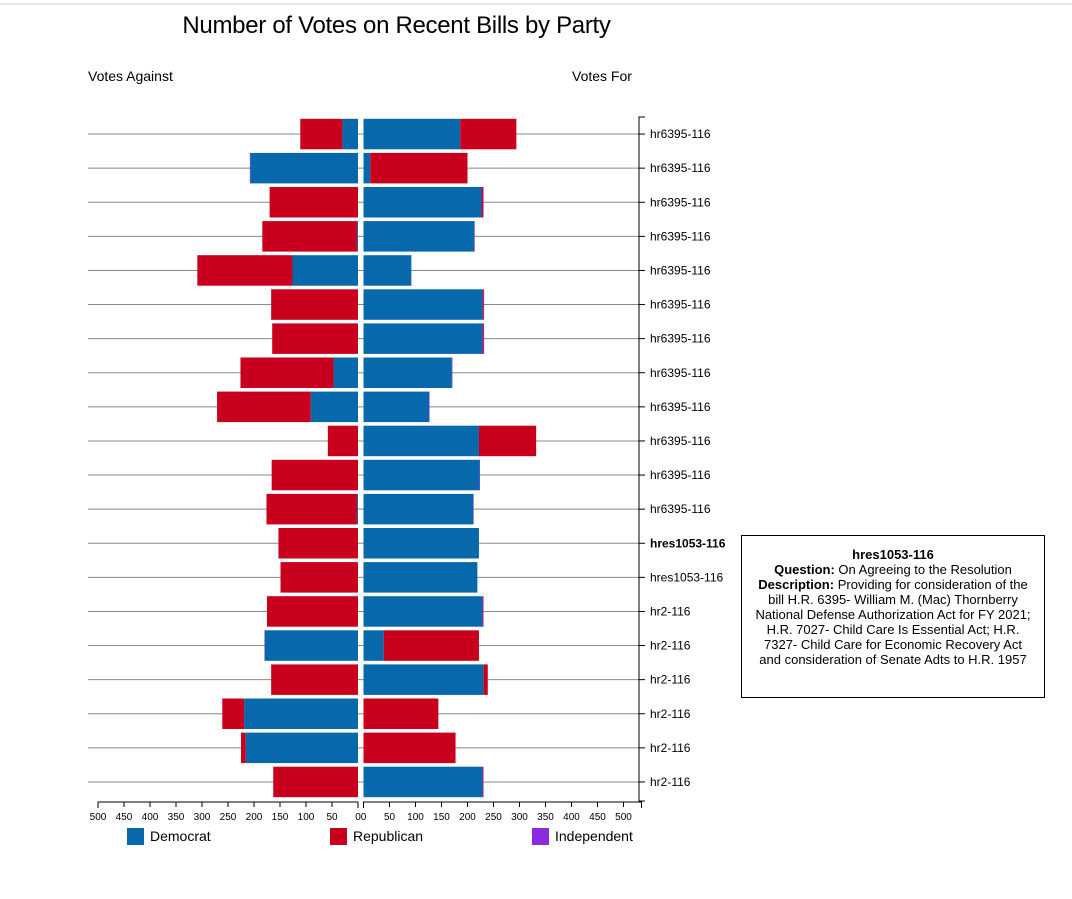 Image resolution: width=1072 pixels, height=899 pixels. What do you see at coordinates (390, 817) in the screenshot?
I see `x-tick-label-for: 50` at bounding box center [390, 817].